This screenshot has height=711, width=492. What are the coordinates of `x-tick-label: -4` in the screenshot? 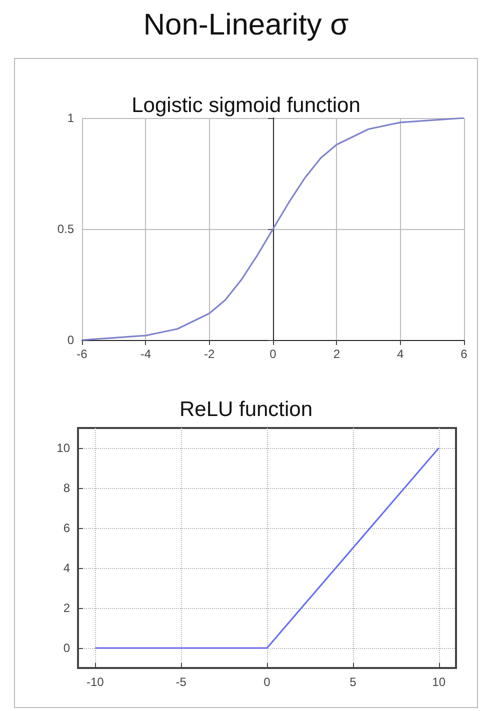 It's located at (146, 354).